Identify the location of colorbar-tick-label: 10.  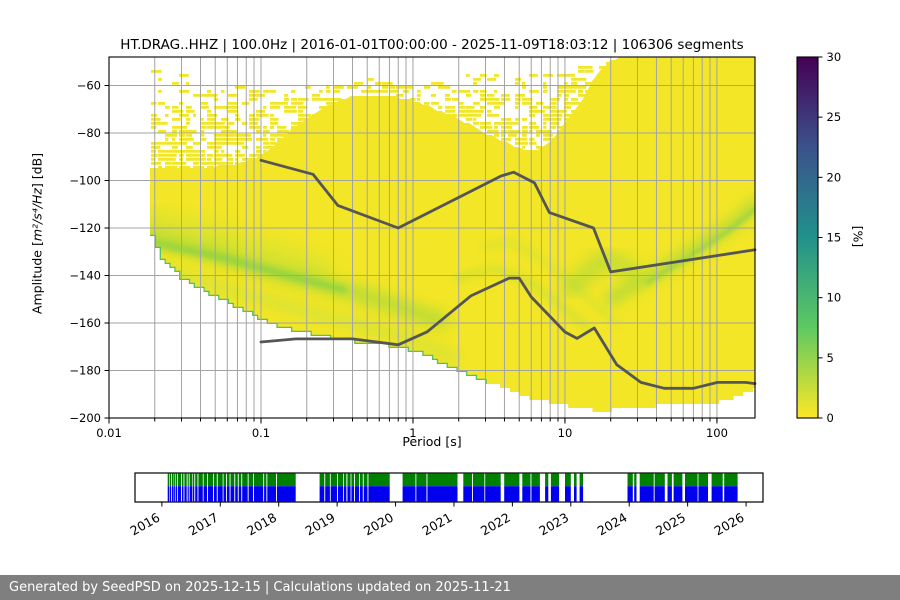
(834, 298).